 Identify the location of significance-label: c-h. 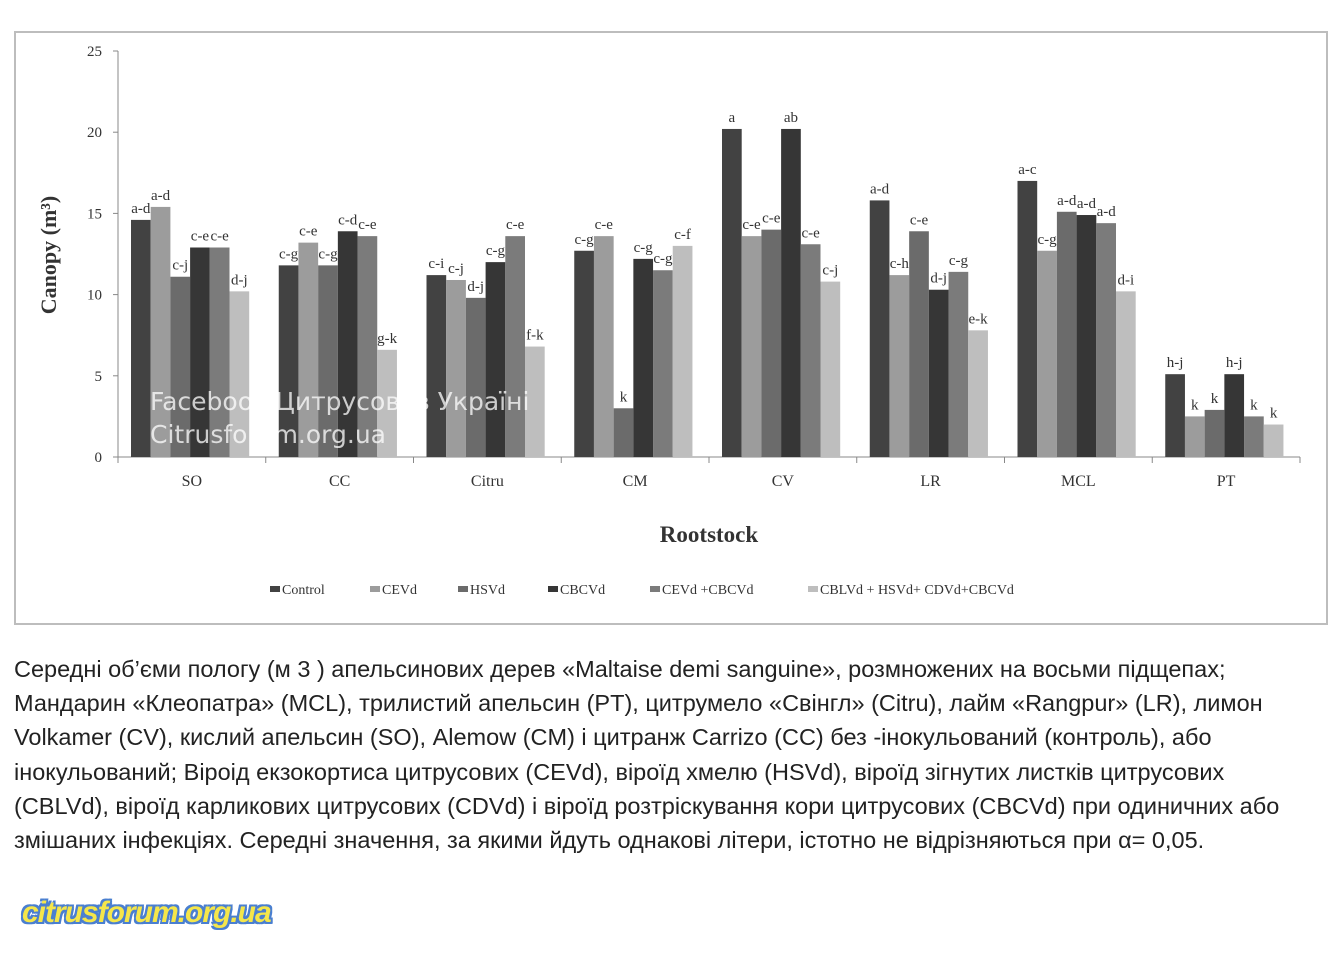
(900, 264).